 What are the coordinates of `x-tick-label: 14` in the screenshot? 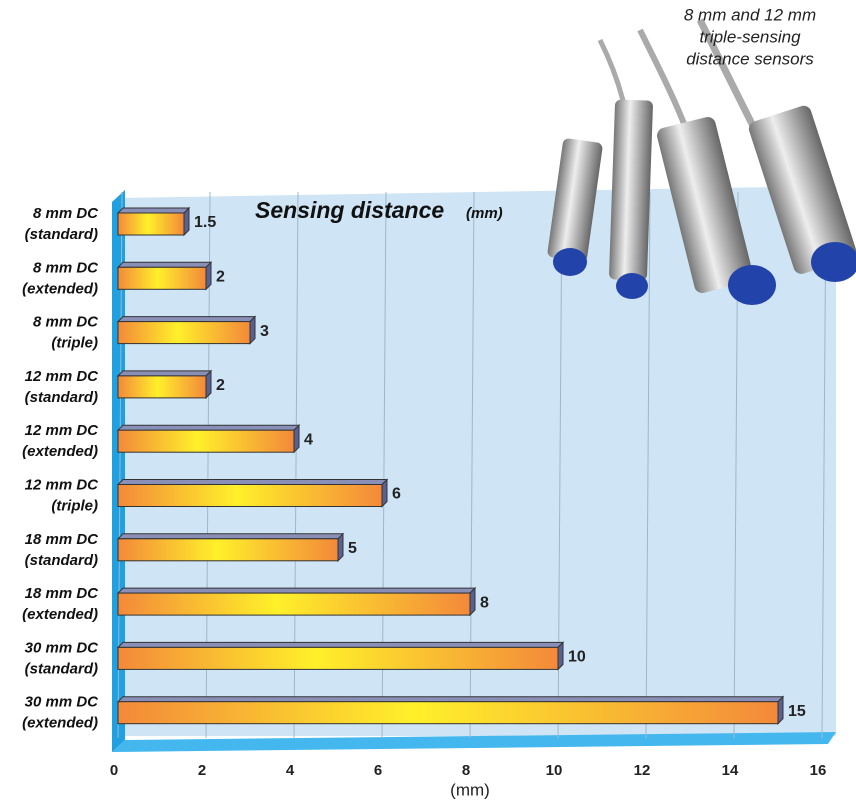 It's located at (730, 770).